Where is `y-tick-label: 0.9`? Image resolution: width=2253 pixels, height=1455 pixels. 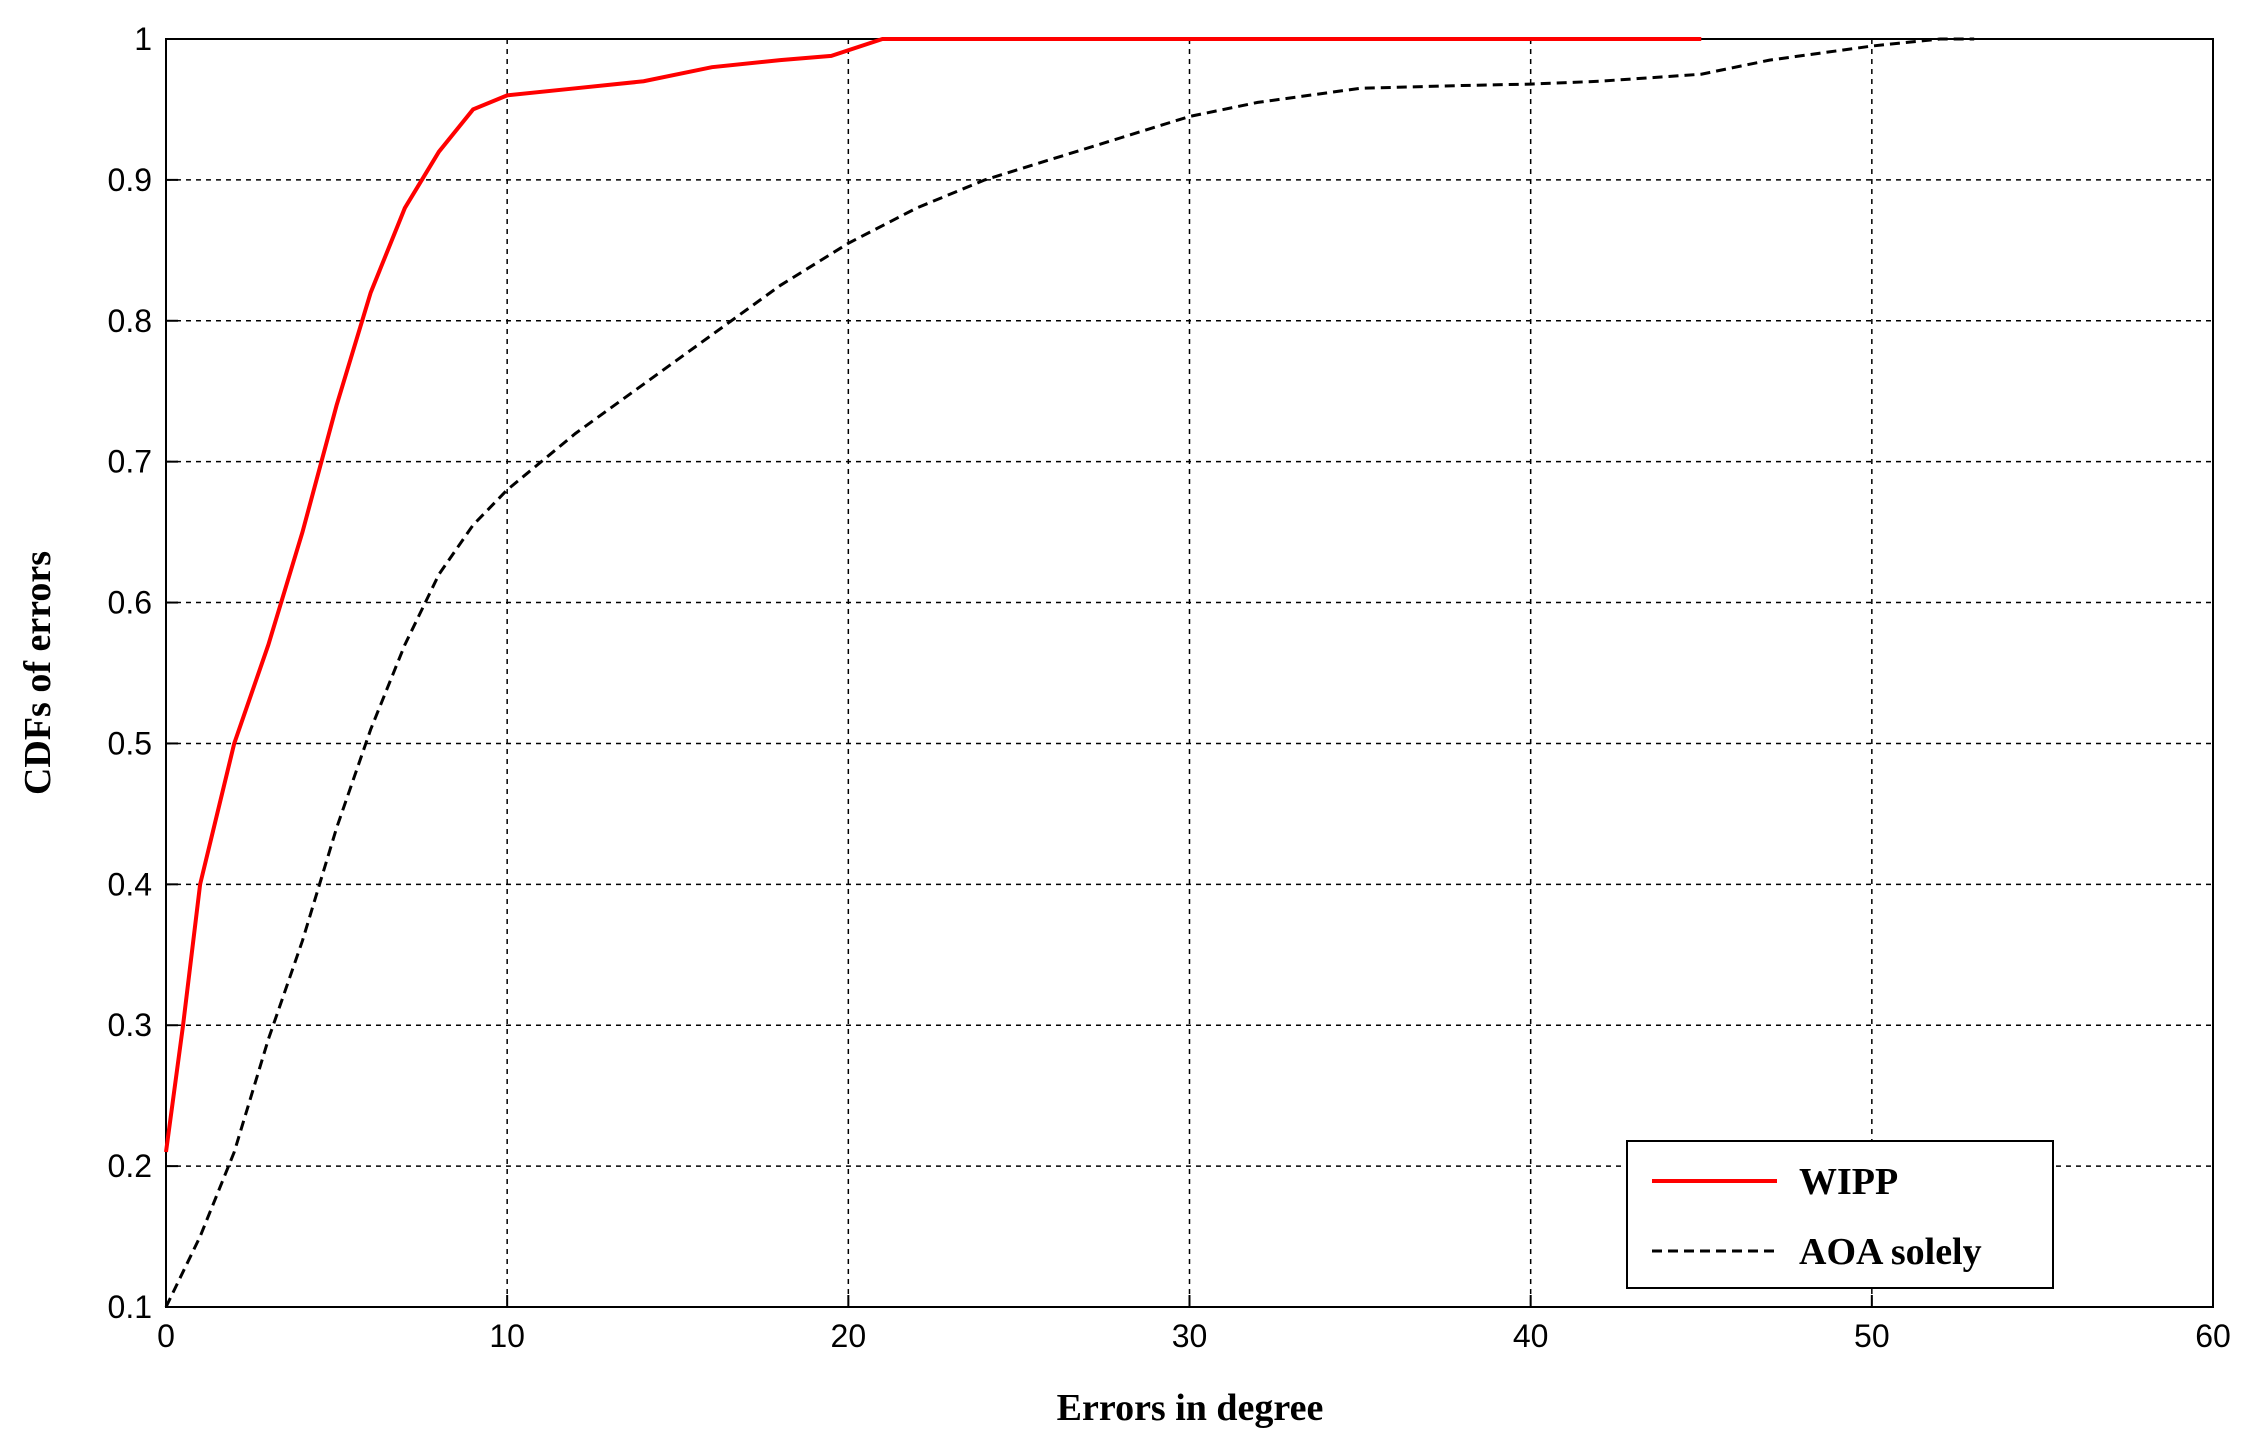
y-tick-label: 0.9 is located at coordinates (130, 180).